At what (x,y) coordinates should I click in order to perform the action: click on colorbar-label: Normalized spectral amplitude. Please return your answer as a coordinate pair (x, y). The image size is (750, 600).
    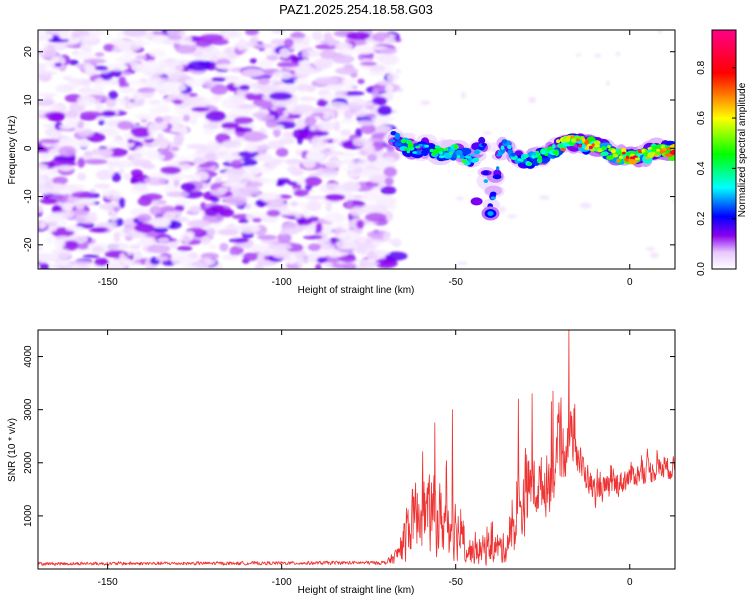
    Looking at the image, I should click on (742, 149).